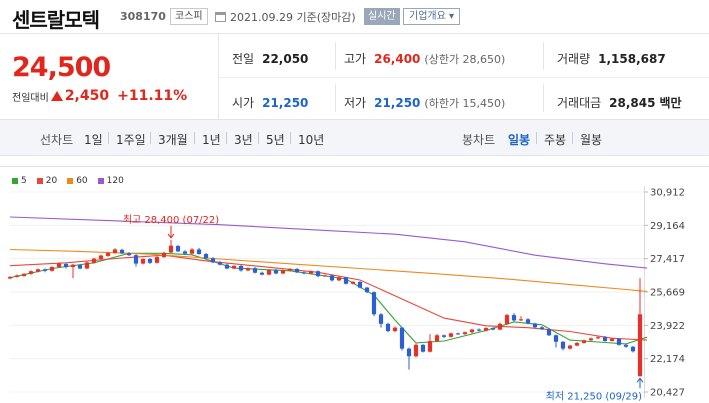 The height and width of the screenshot is (403, 709). What do you see at coordinates (243, 103) in the screenshot?
I see `open-label: 시가` at bounding box center [243, 103].